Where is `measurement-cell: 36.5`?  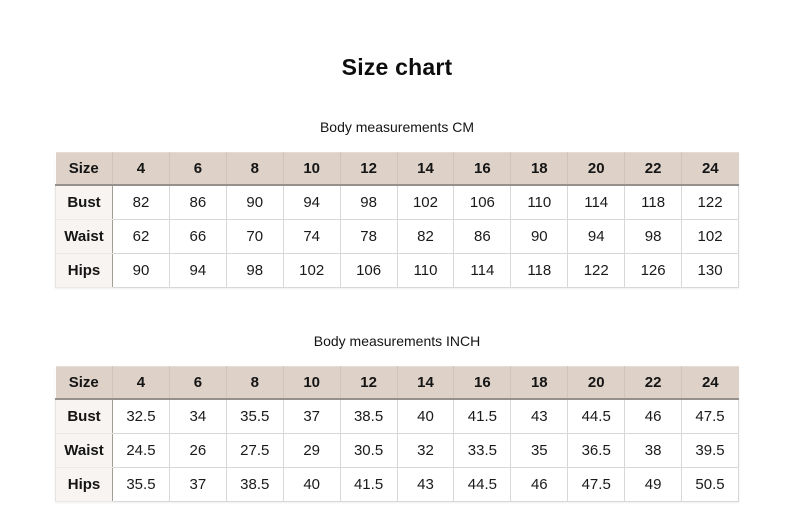
measurement-cell: 36.5 is located at coordinates (596, 450).